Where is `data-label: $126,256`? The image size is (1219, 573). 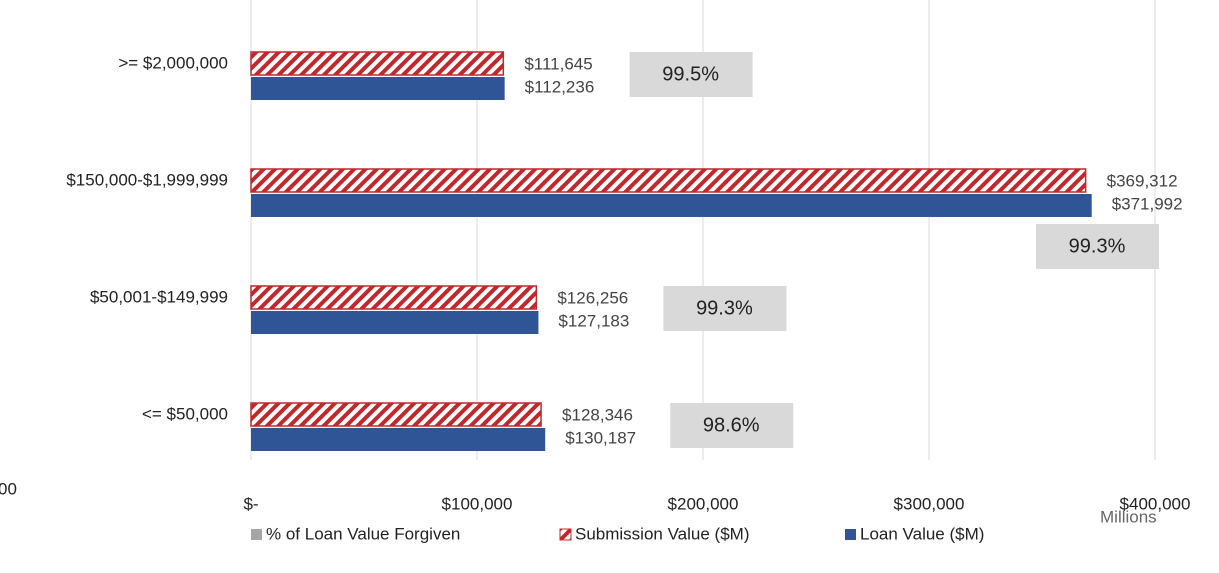 data-label: $126,256 is located at coordinates (592, 297).